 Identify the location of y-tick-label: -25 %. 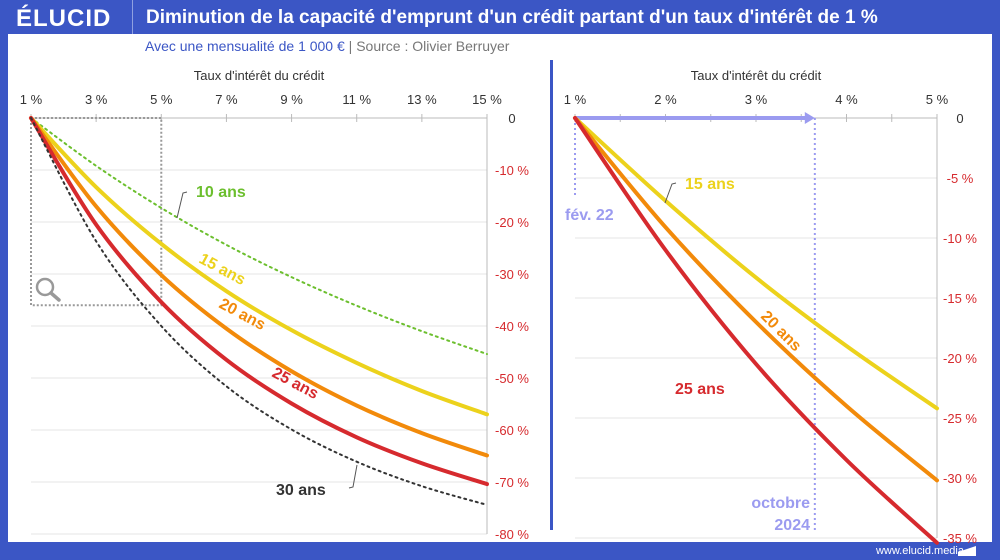
(960, 418).